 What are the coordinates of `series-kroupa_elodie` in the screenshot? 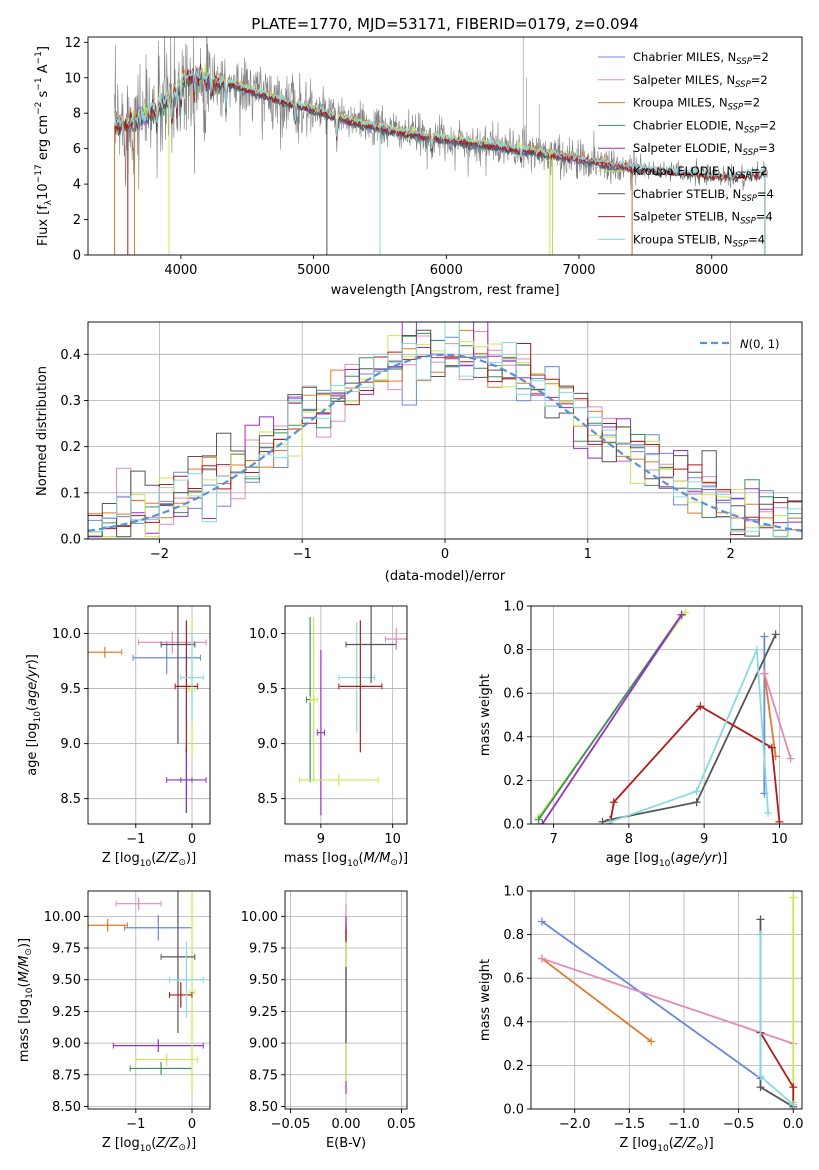 It's located at (793, 1000).